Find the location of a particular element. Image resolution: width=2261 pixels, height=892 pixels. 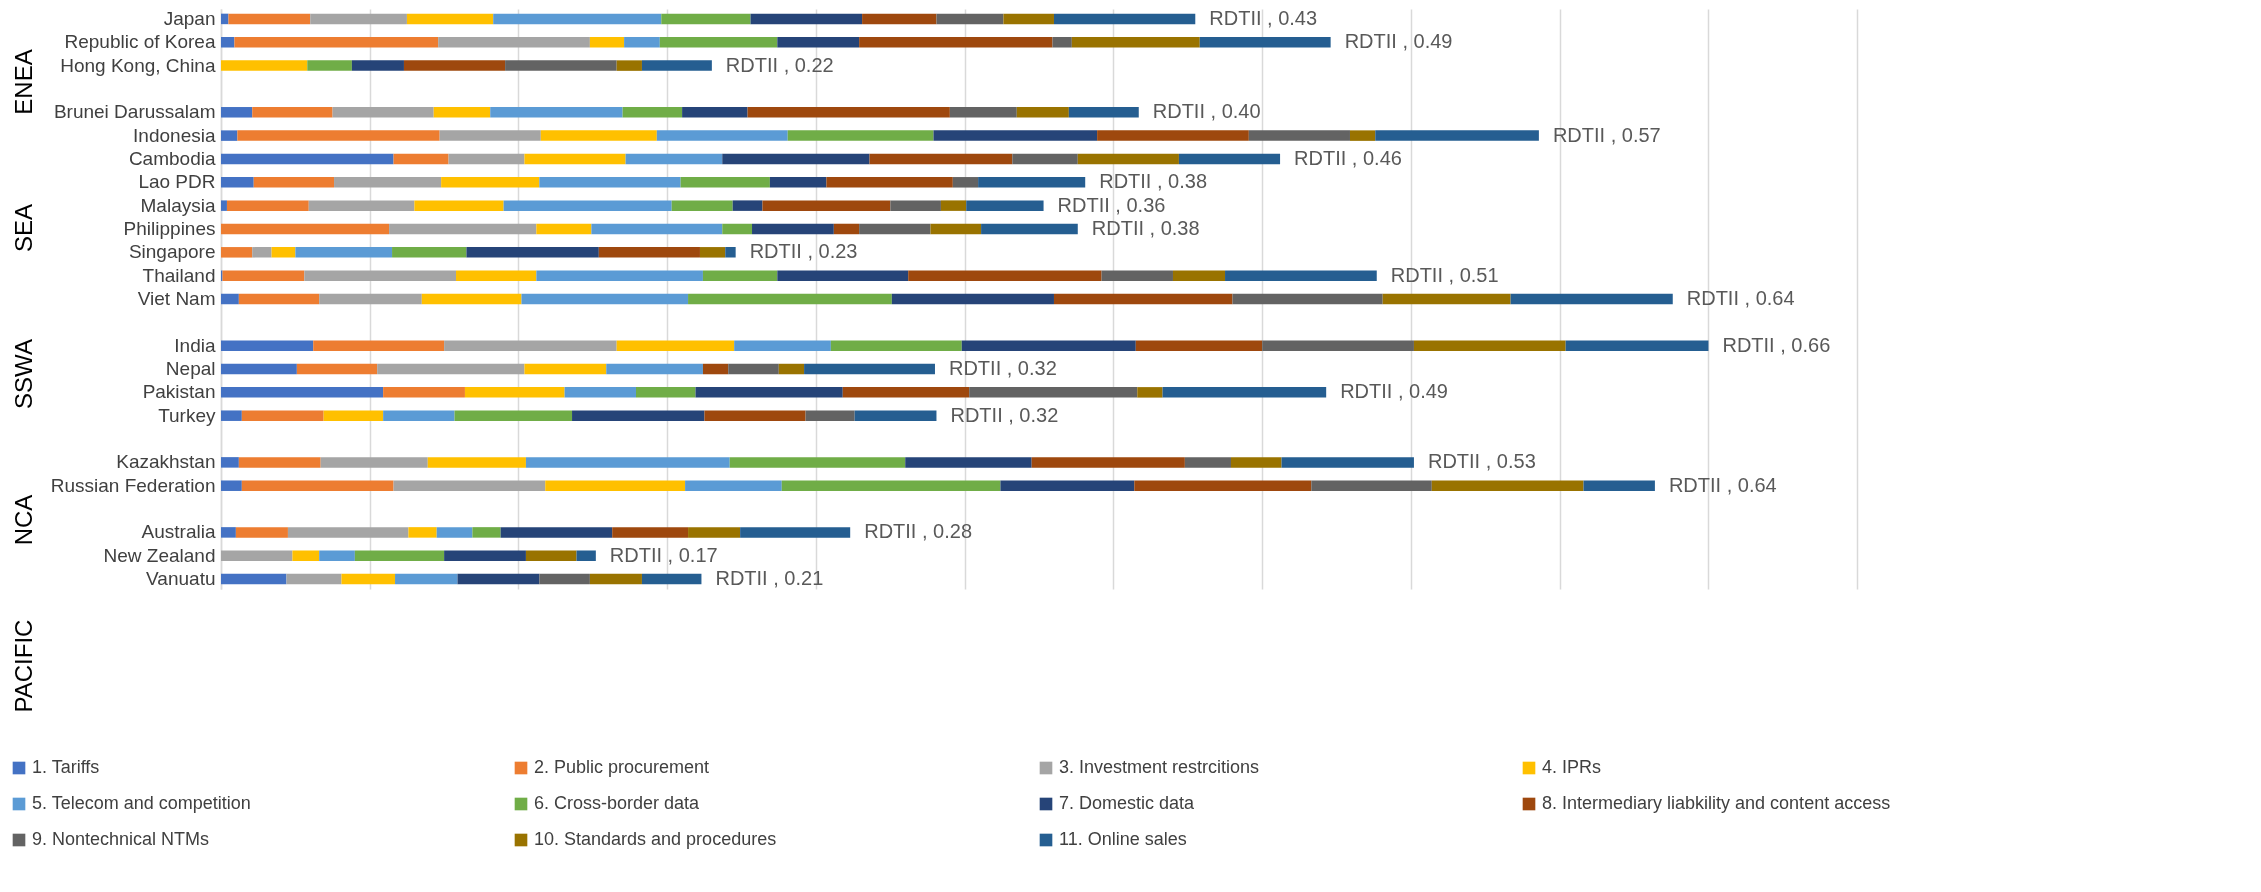

legend-label: 6. Cross-border data is located at coordinates (617, 803).